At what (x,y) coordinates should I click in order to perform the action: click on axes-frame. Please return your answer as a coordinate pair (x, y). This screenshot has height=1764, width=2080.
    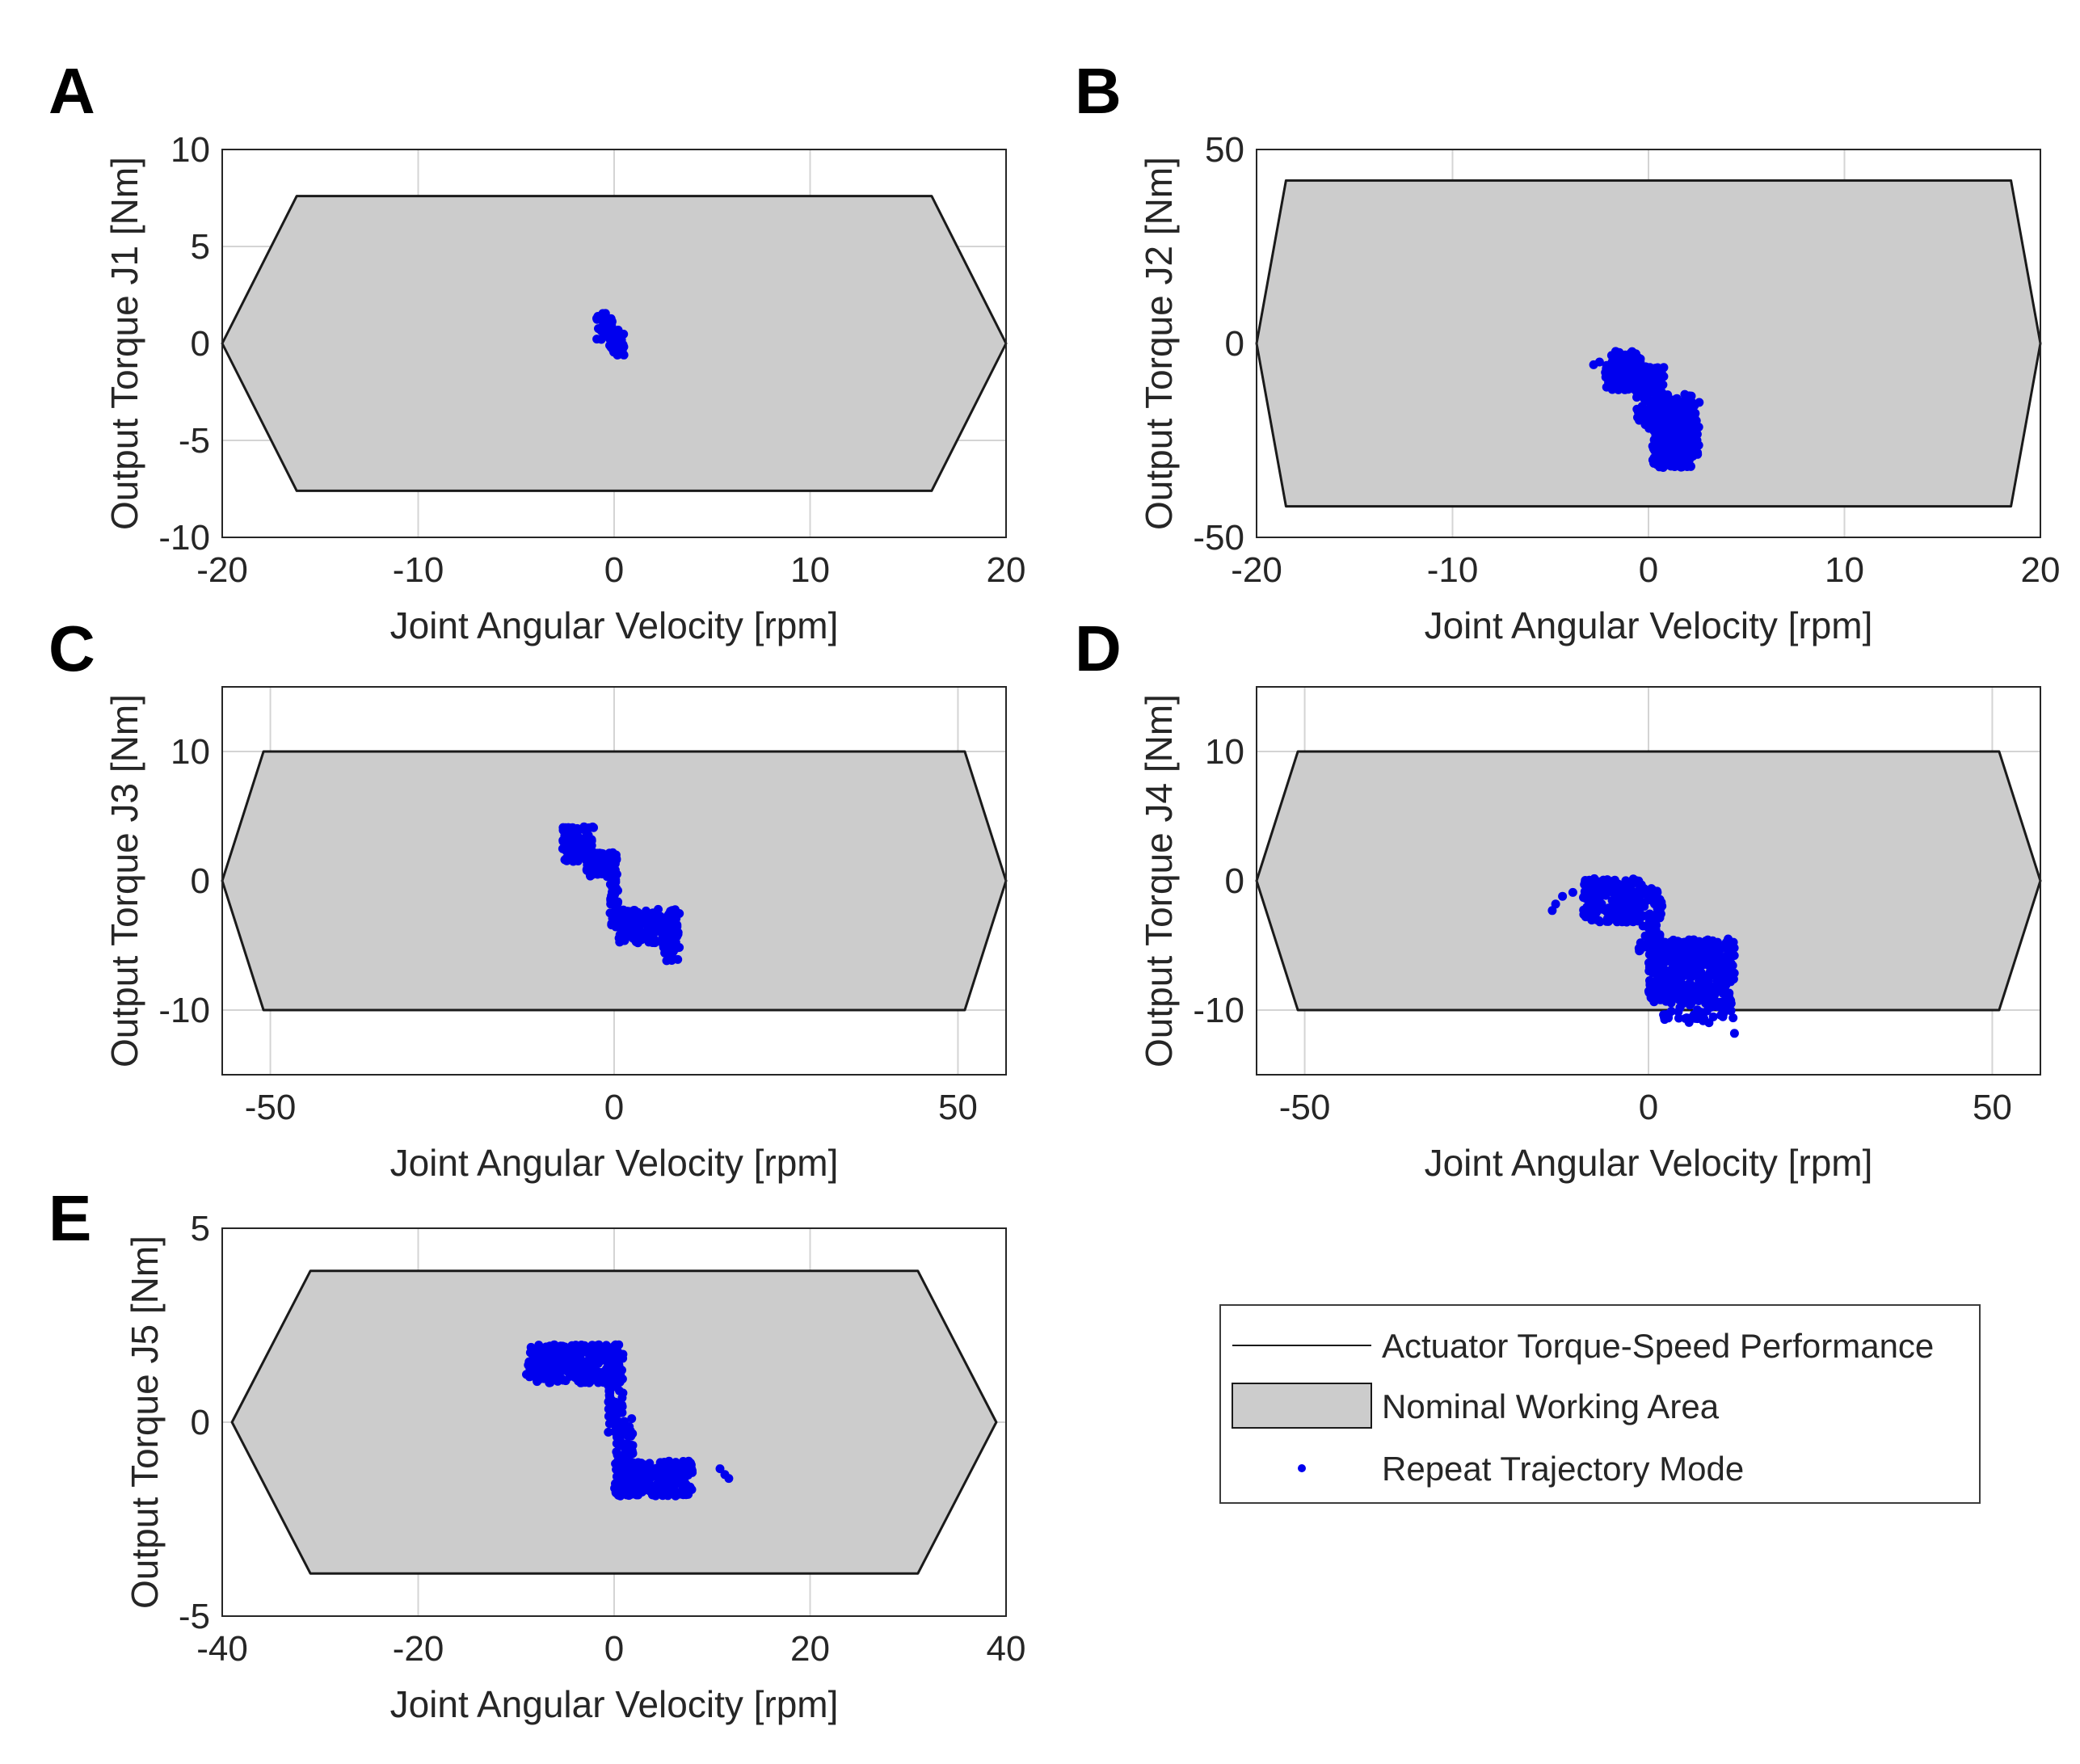
    Looking at the image, I should click on (1649, 343).